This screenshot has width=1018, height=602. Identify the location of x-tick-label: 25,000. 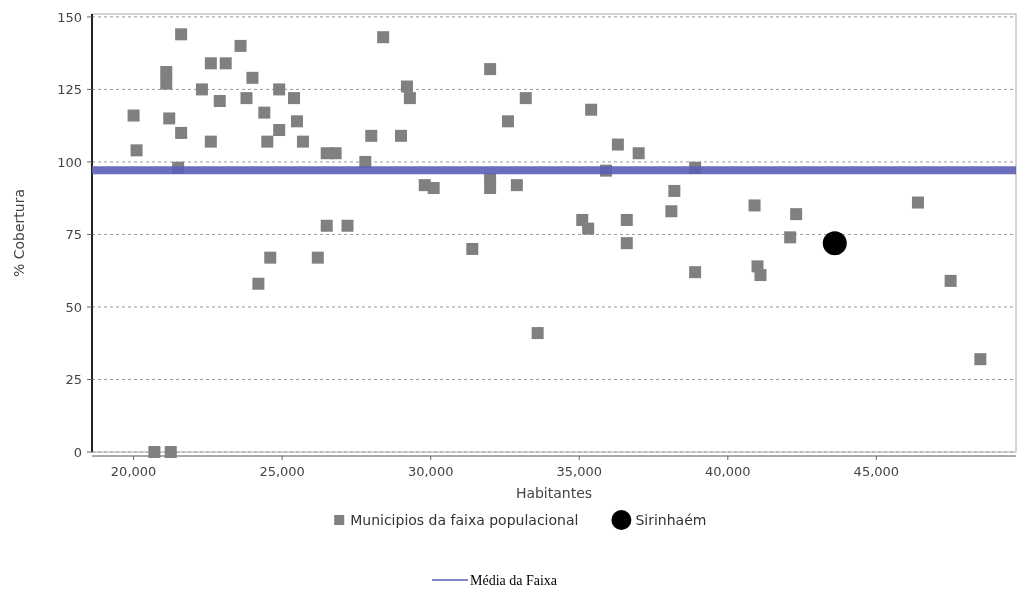
(282, 471).